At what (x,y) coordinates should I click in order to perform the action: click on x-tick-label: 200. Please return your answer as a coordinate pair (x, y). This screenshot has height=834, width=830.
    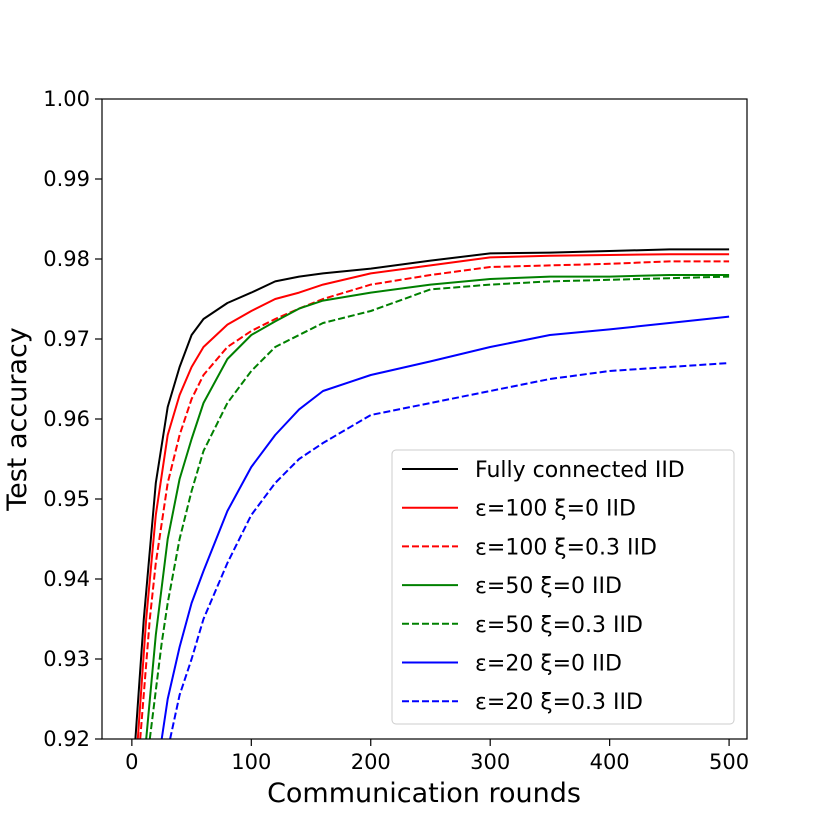
    Looking at the image, I should click on (371, 762).